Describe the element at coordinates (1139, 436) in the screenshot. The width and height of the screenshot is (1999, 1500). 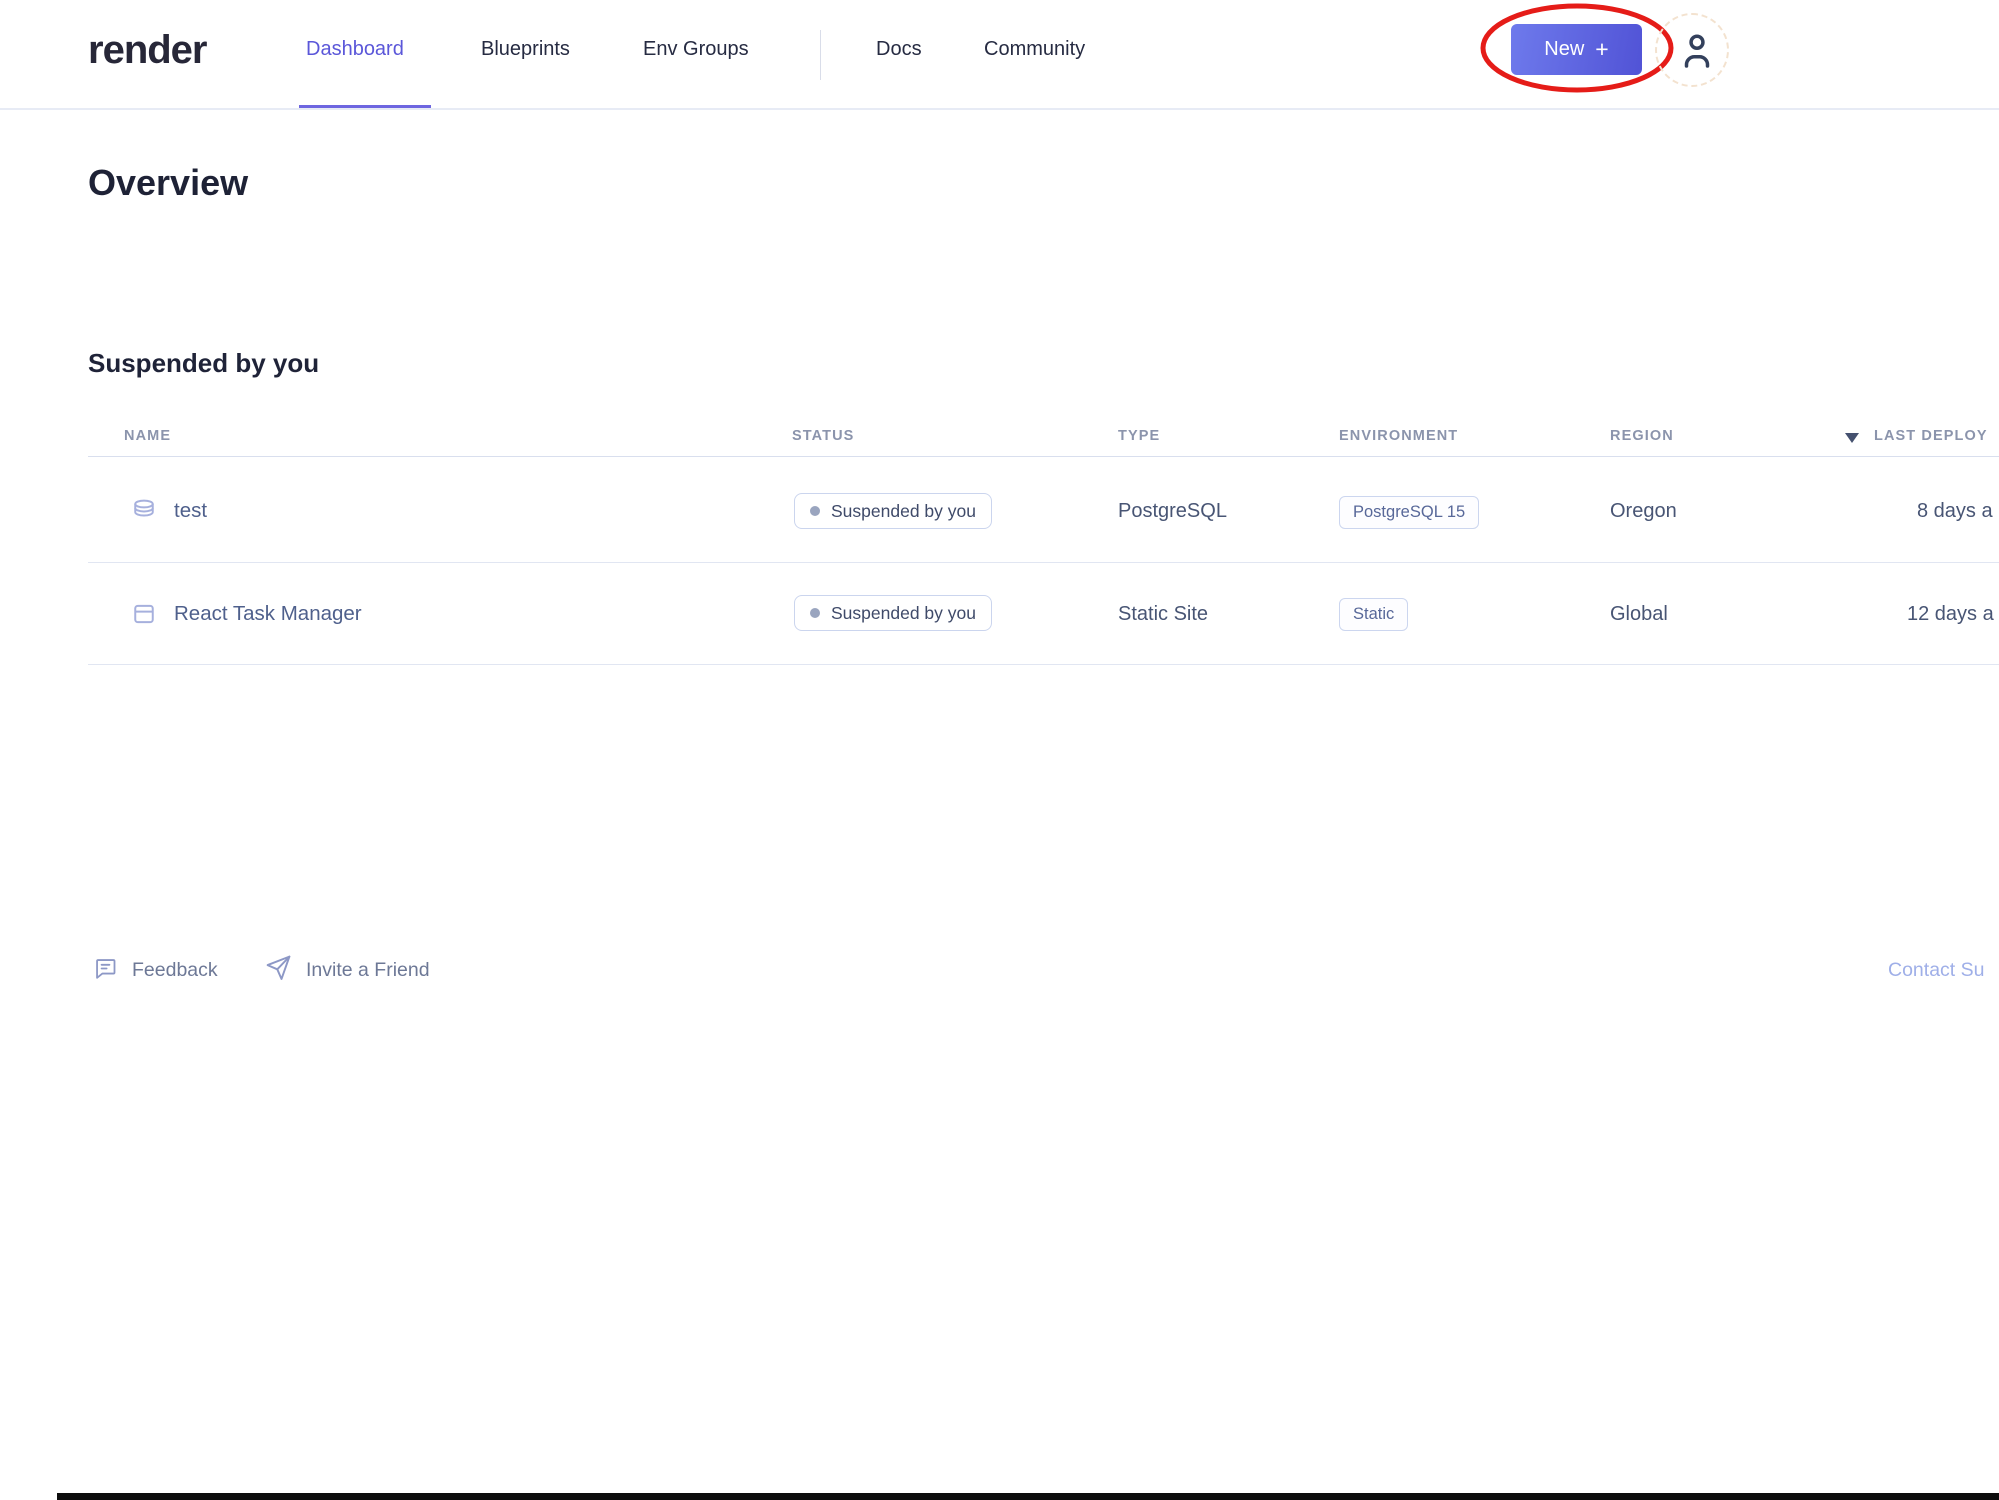
I see `column-header-type: TYPE` at that location.